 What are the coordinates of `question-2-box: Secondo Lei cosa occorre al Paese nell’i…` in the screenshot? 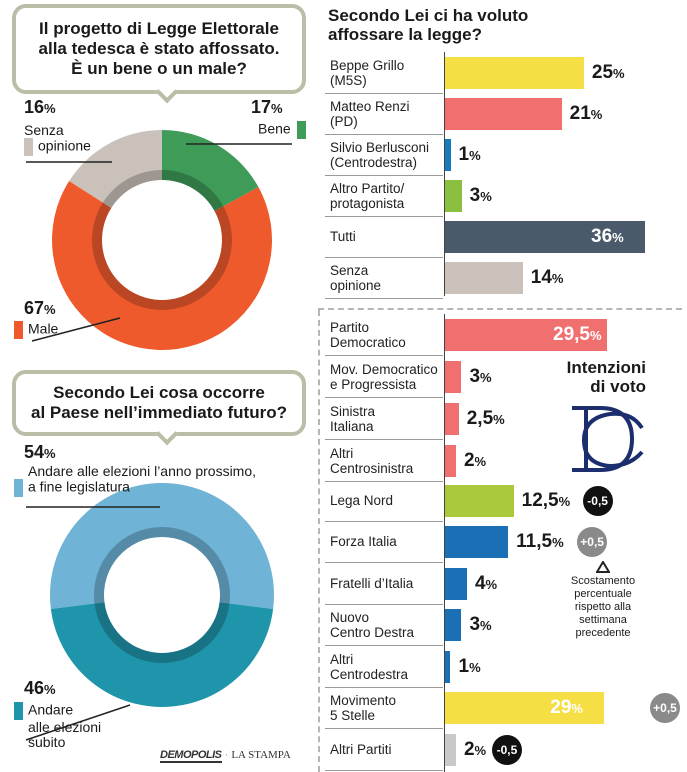 It's located at (159, 408).